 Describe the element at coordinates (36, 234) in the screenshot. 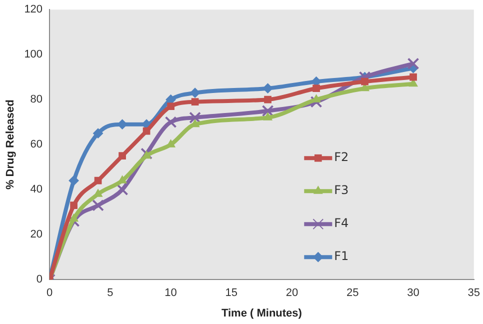

I see `y-tick-label: 20` at that location.